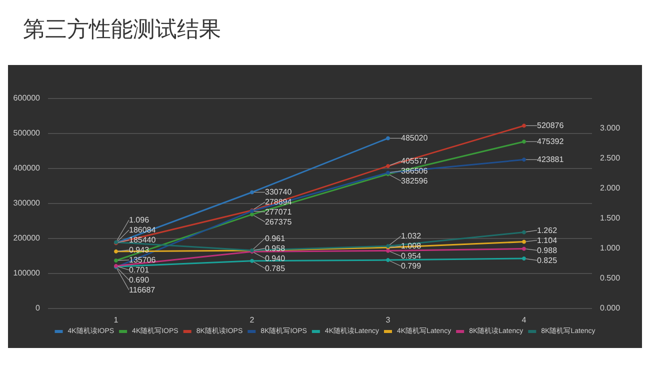  Describe the element at coordinates (27, 273) in the screenshot. I see `y-tick-label: 100000` at that location.